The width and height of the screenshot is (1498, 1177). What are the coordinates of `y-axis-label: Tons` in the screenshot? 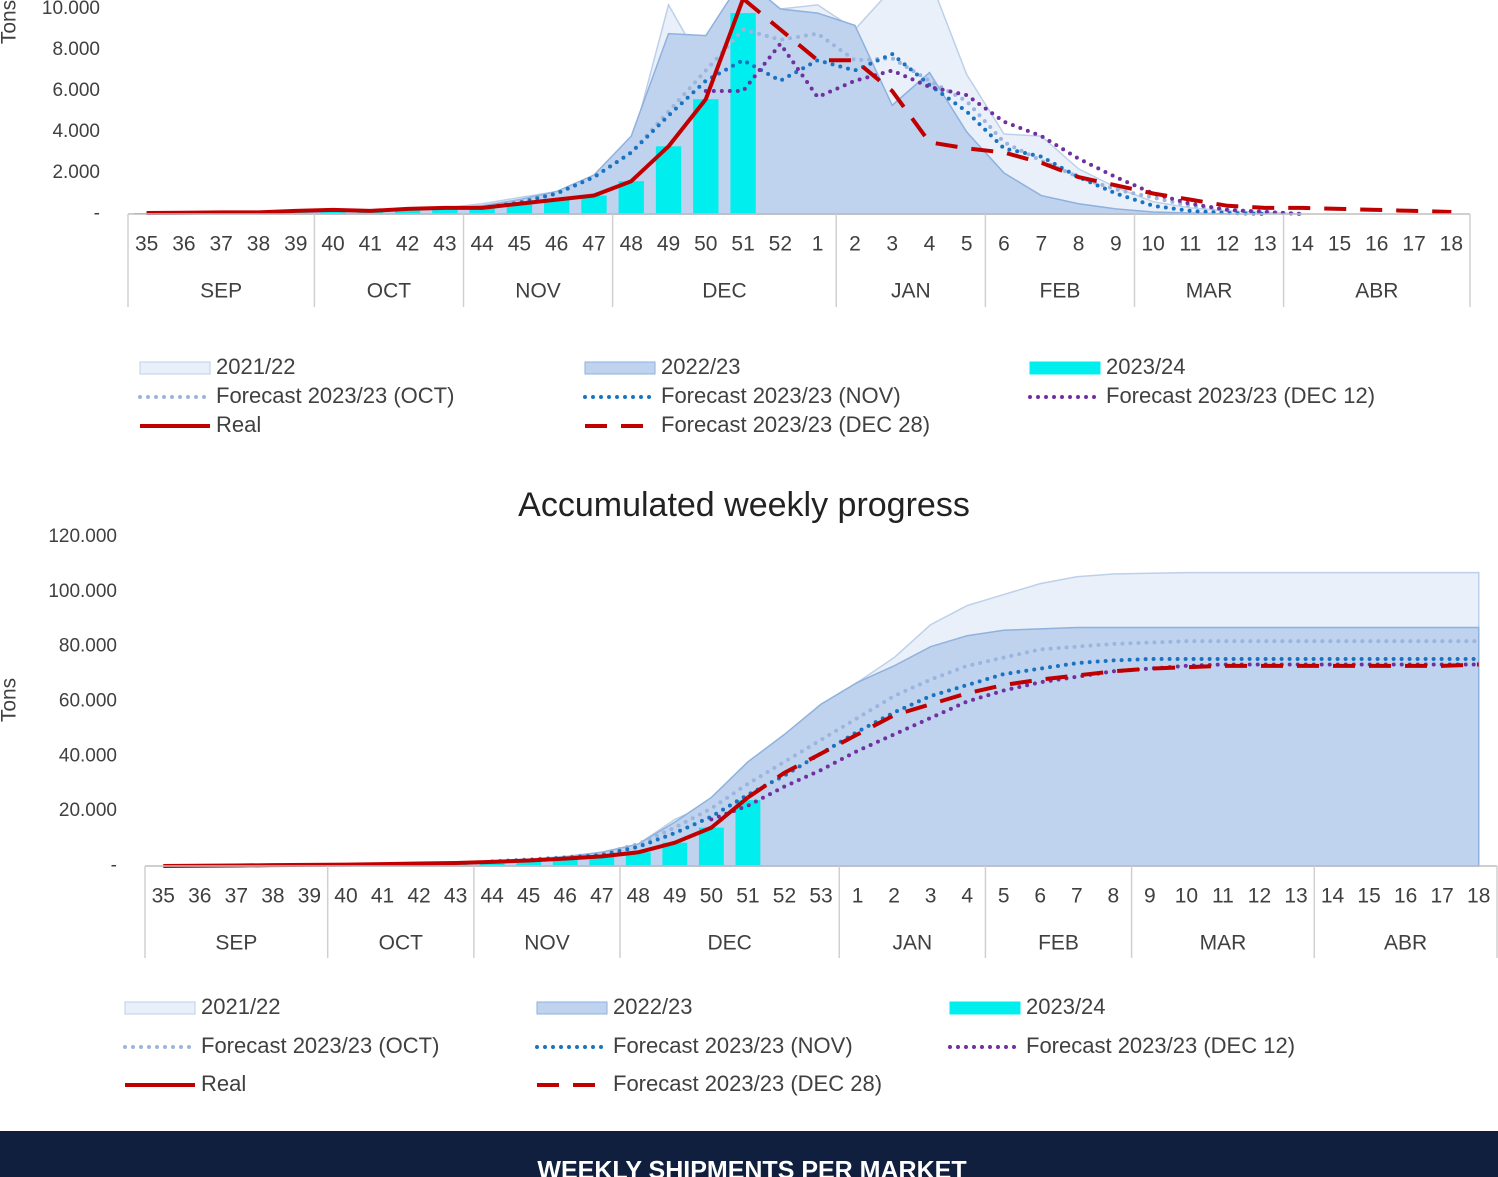 It's located at (10, 22).